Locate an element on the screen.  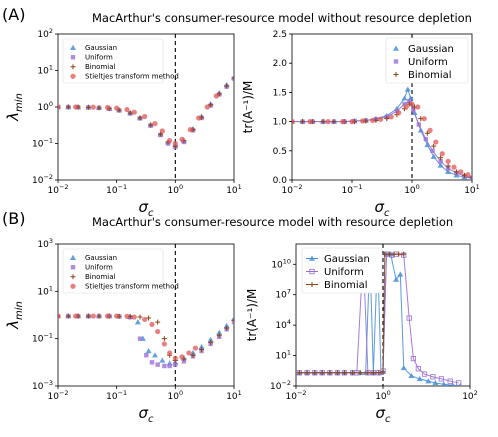
x-tick-label: 10⁻² is located at coordinates (296, 395).